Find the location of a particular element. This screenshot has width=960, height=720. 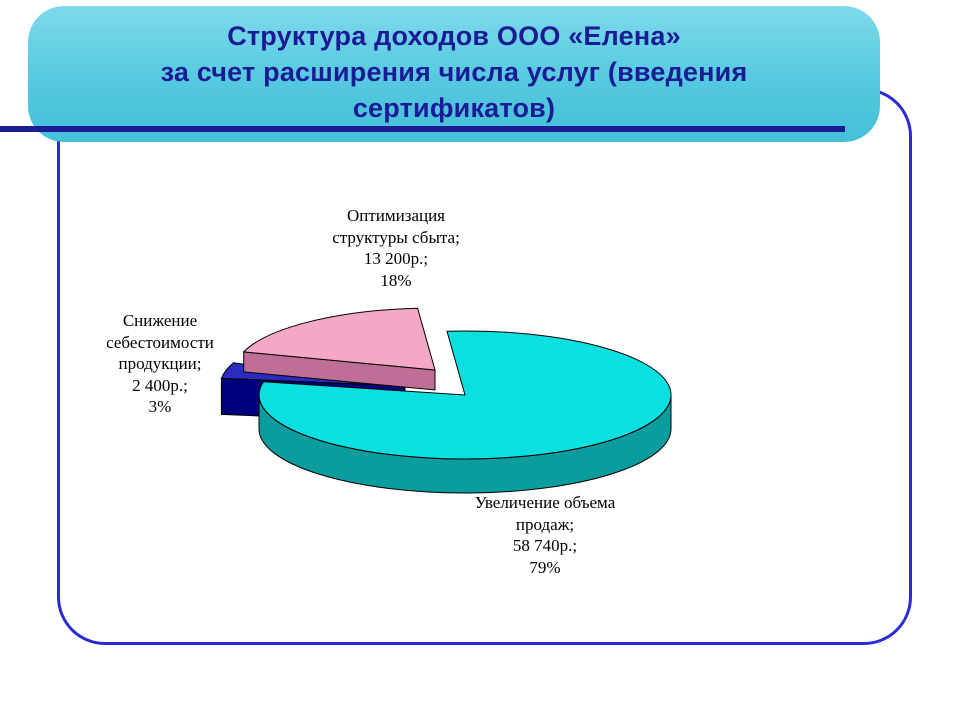

pie-label-sales-volume: Увеличение объема продаж; 58 740р.; 79% is located at coordinates (545, 535).